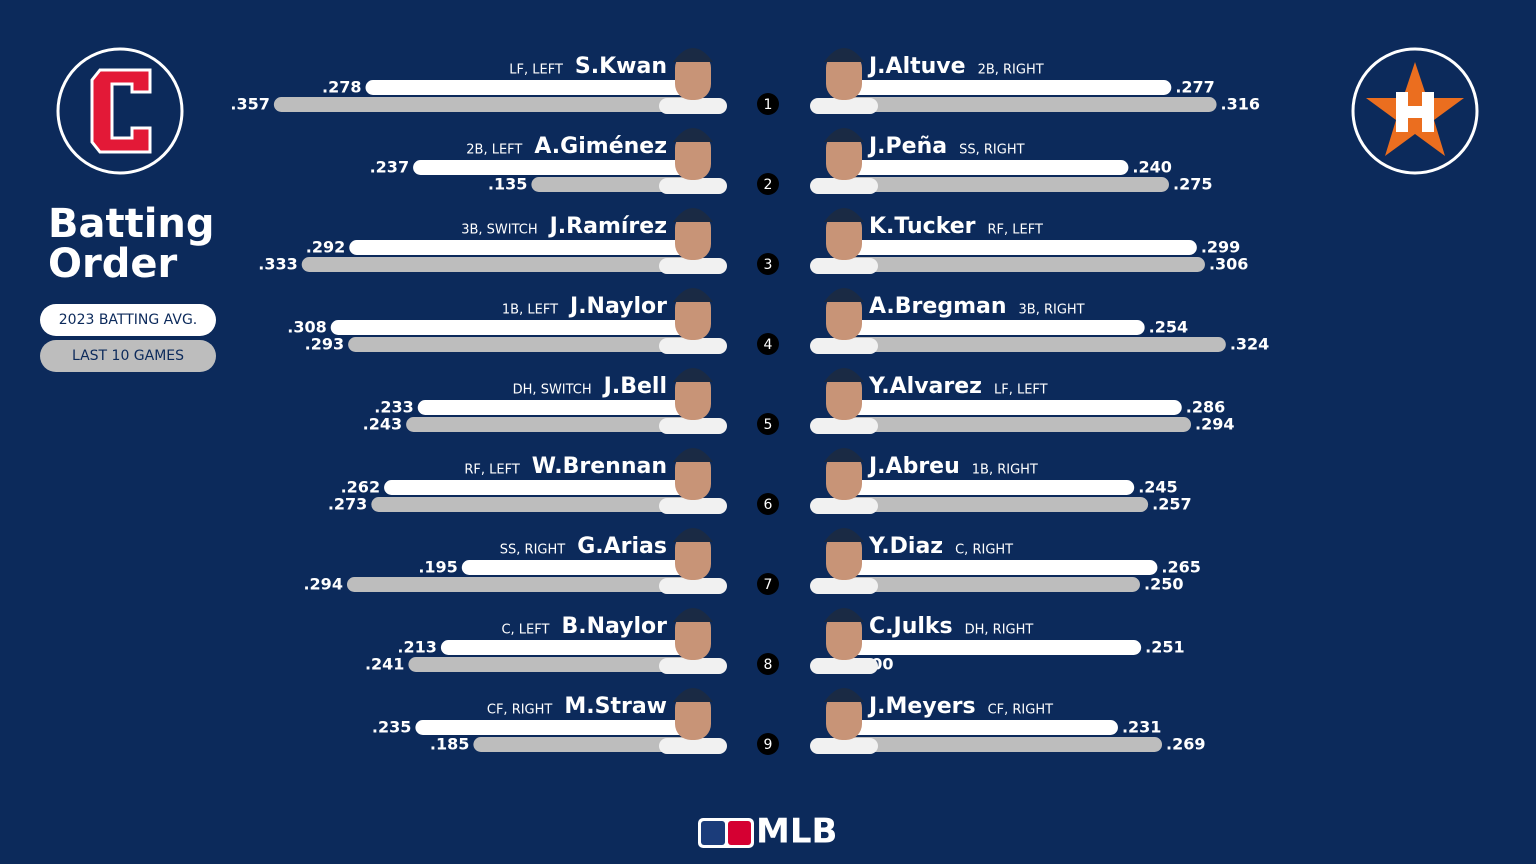 The image size is (1536, 864). Describe the element at coordinates (621, 66) in the screenshot. I see `player-name: S.Kwan` at that location.